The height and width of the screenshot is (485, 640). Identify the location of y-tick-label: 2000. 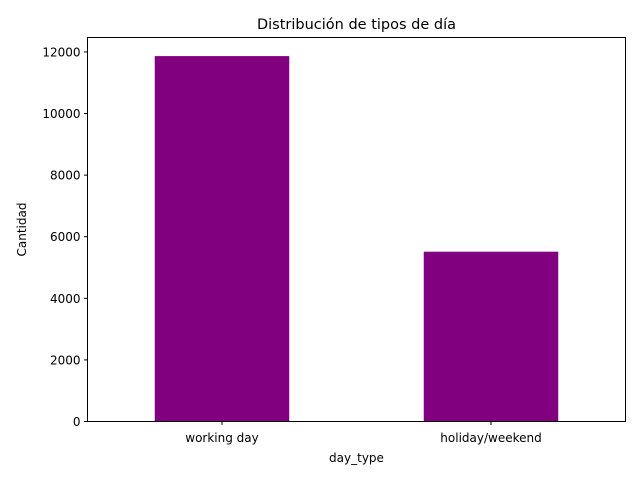
(65, 360).